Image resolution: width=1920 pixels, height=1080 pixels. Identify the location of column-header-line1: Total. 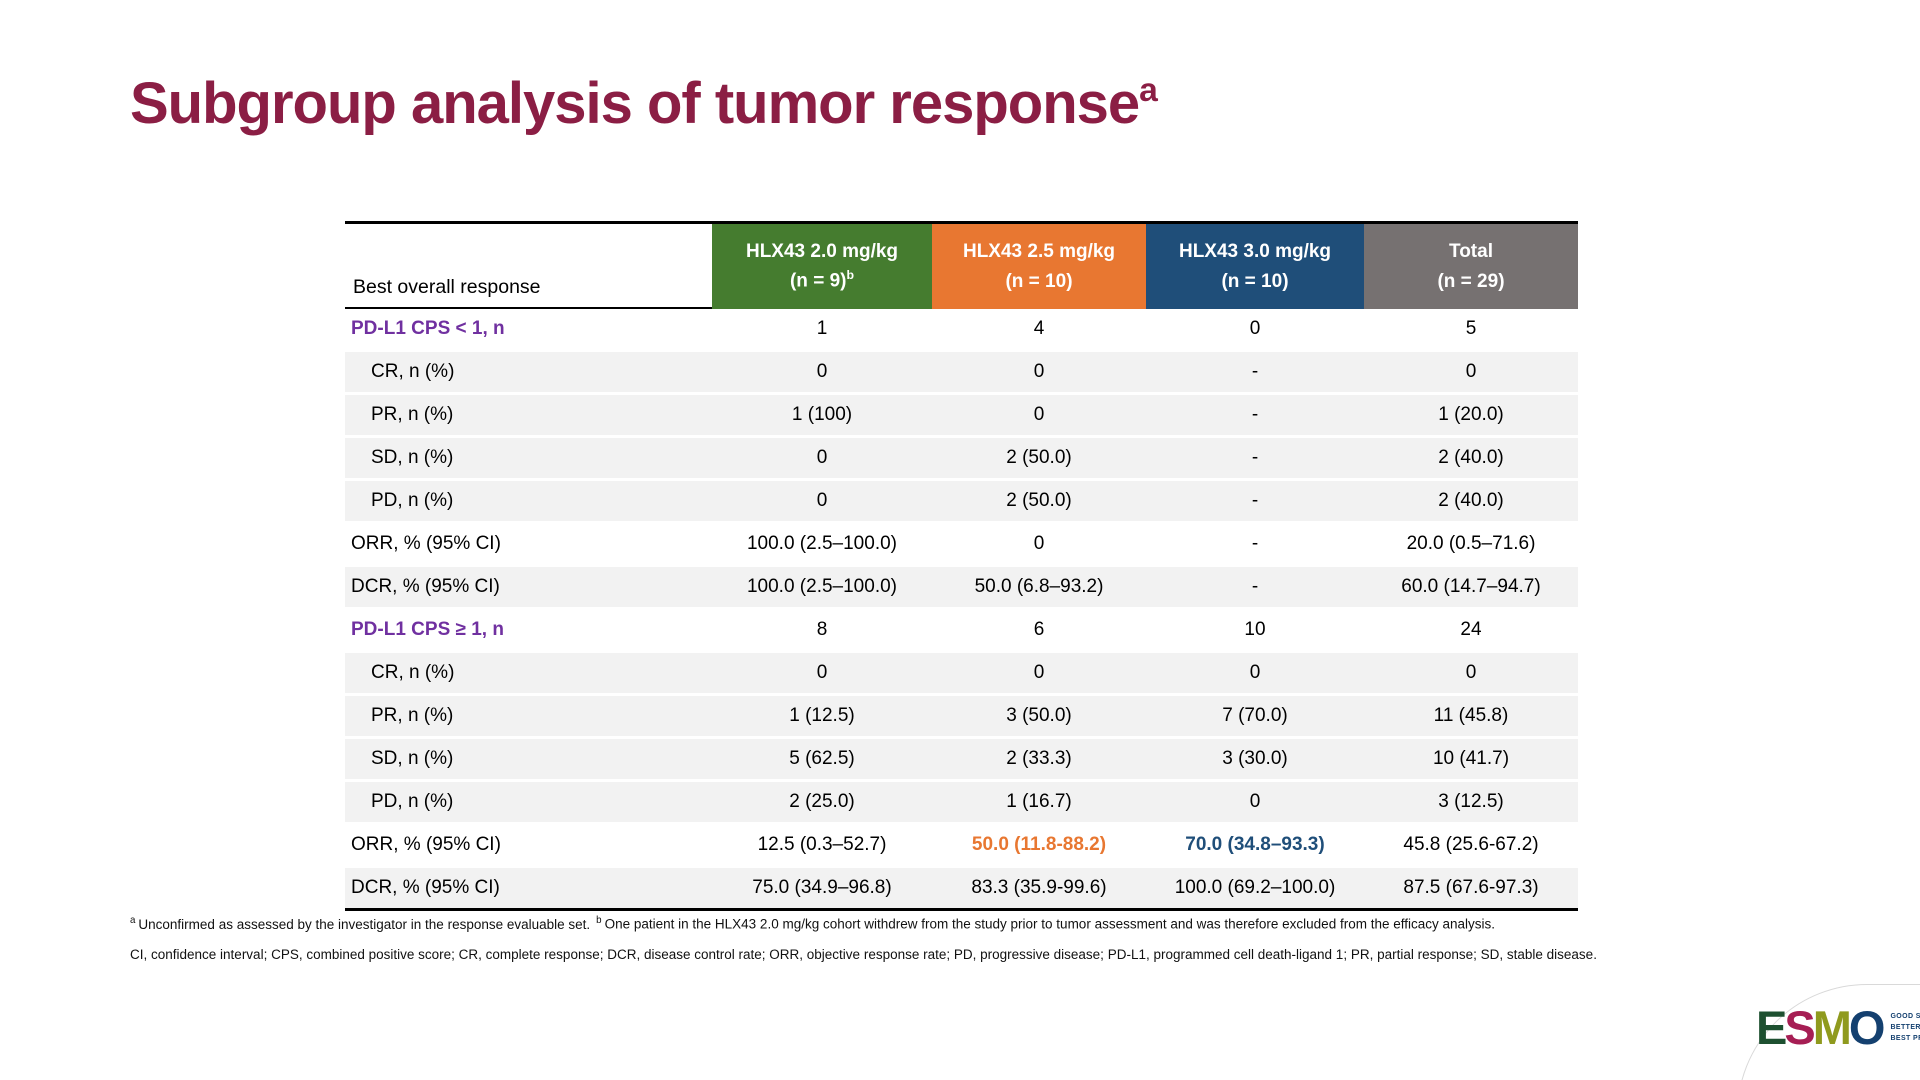
(1471, 252).